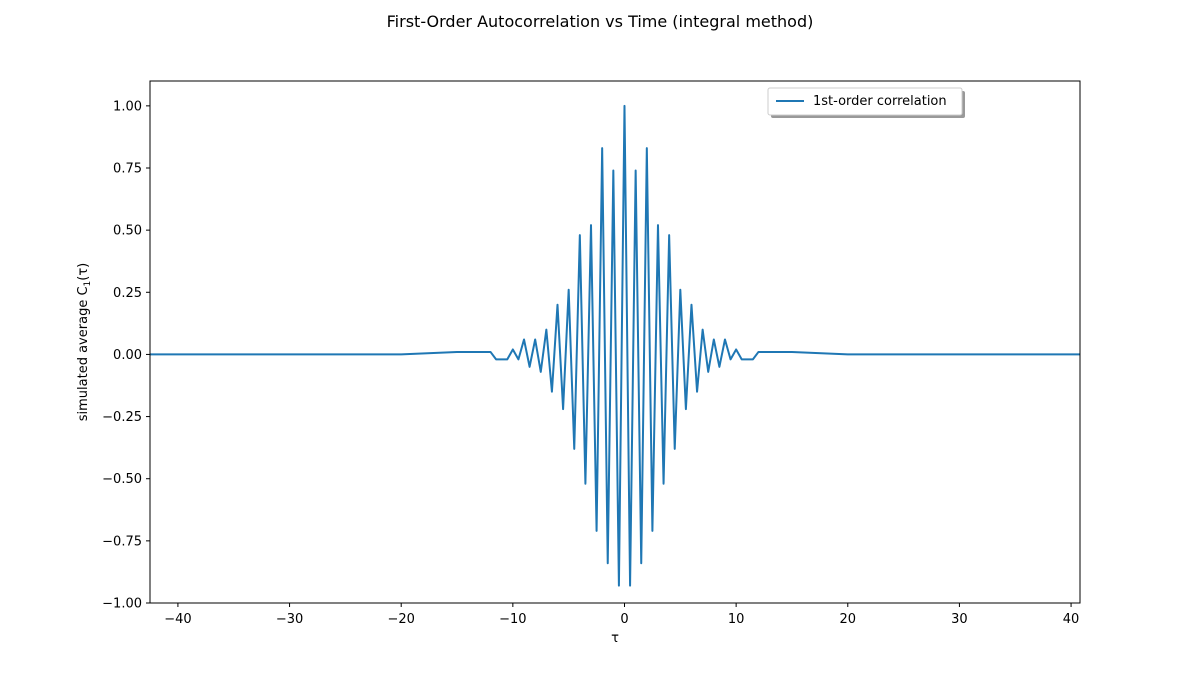  Describe the element at coordinates (127, 106) in the screenshot. I see `y-tick-label: 1.00` at that location.